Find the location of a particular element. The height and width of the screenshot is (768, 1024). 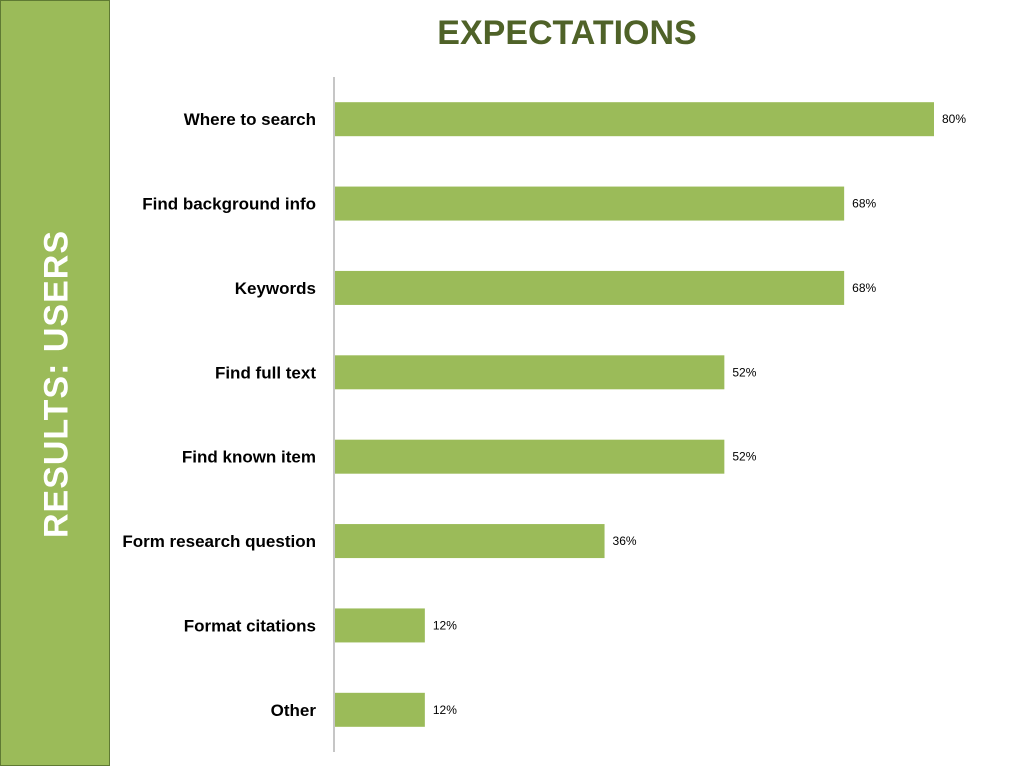

data-label: 80% is located at coordinates (954, 119).